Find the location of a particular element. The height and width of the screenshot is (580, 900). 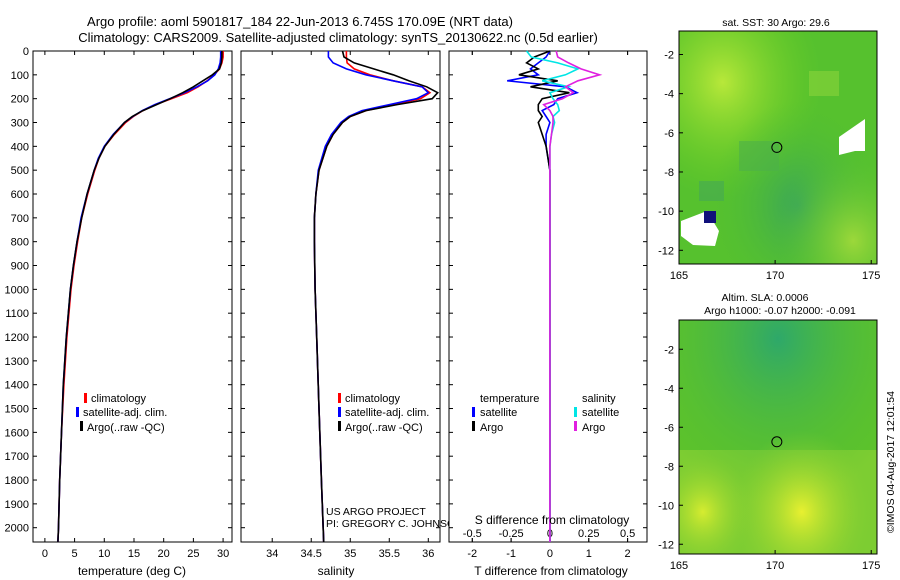

depth-tick-label: 1300 is located at coordinates (17, 362).